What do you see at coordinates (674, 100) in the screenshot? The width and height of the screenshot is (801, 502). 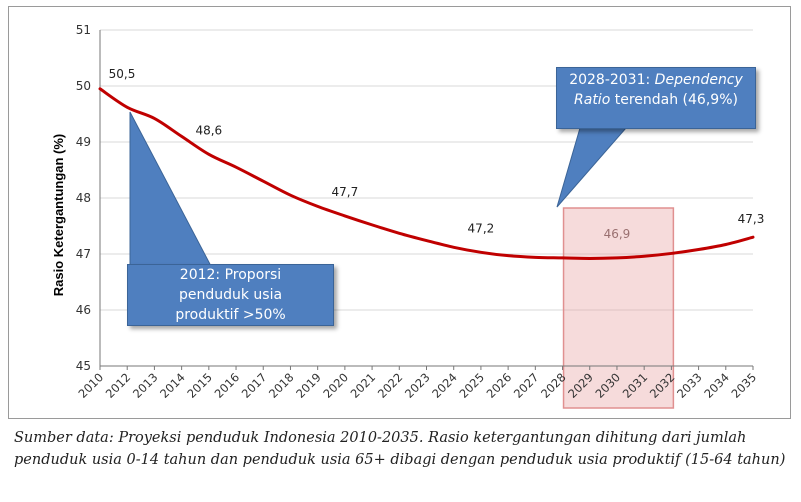 I see `callout-2028-suffix: terendah (46,9%)` at bounding box center [674, 100].